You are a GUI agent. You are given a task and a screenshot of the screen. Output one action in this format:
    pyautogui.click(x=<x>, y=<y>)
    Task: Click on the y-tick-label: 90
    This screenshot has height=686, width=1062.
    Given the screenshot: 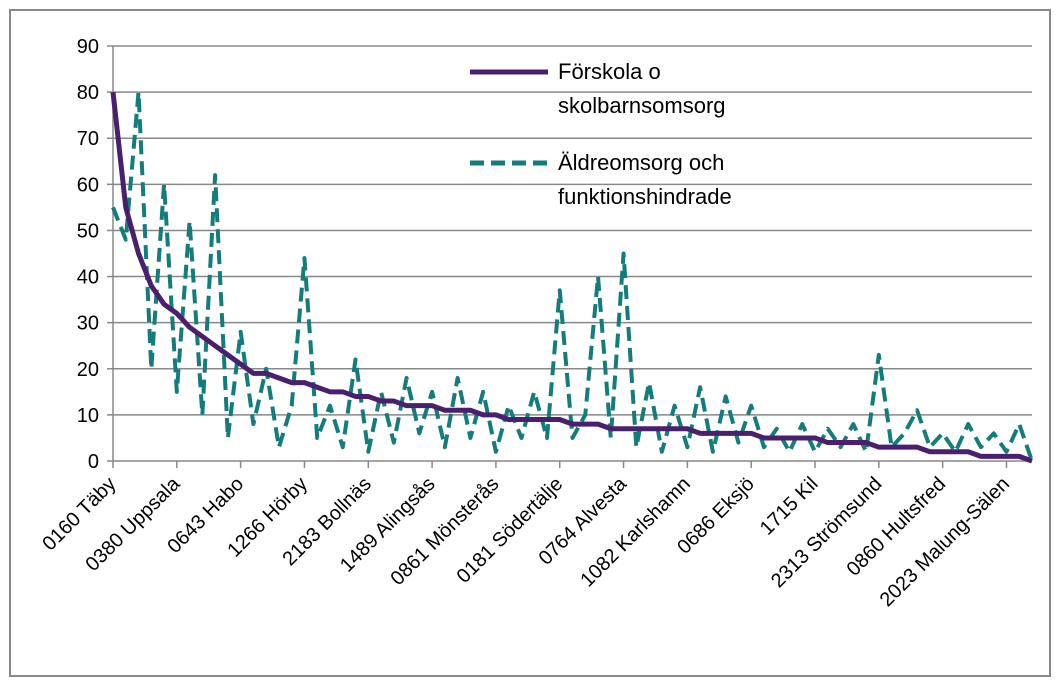 What is the action you would take?
    pyautogui.click(x=88, y=47)
    